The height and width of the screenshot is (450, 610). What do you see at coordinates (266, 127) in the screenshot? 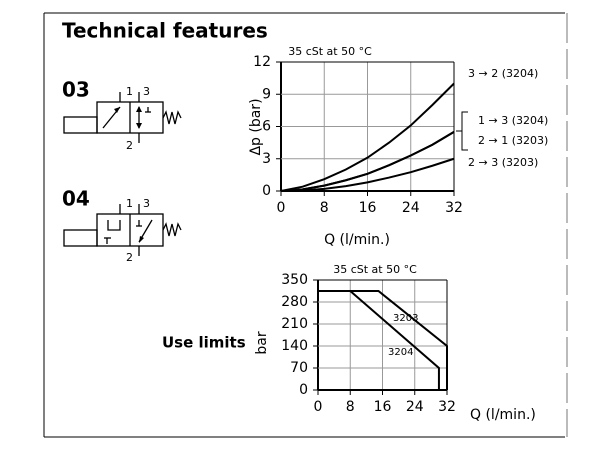
I see `y-tick-label: 6` at bounding box center [266, 127].